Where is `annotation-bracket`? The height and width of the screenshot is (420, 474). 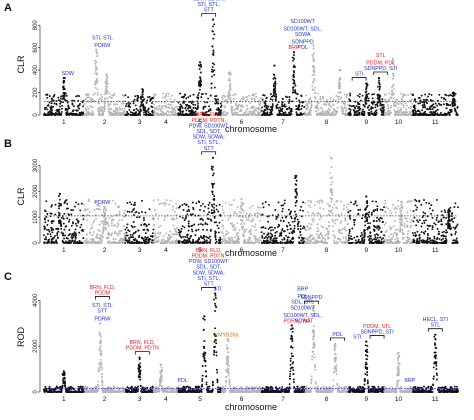
annotation-bracket is located at coordinates (359, 79).